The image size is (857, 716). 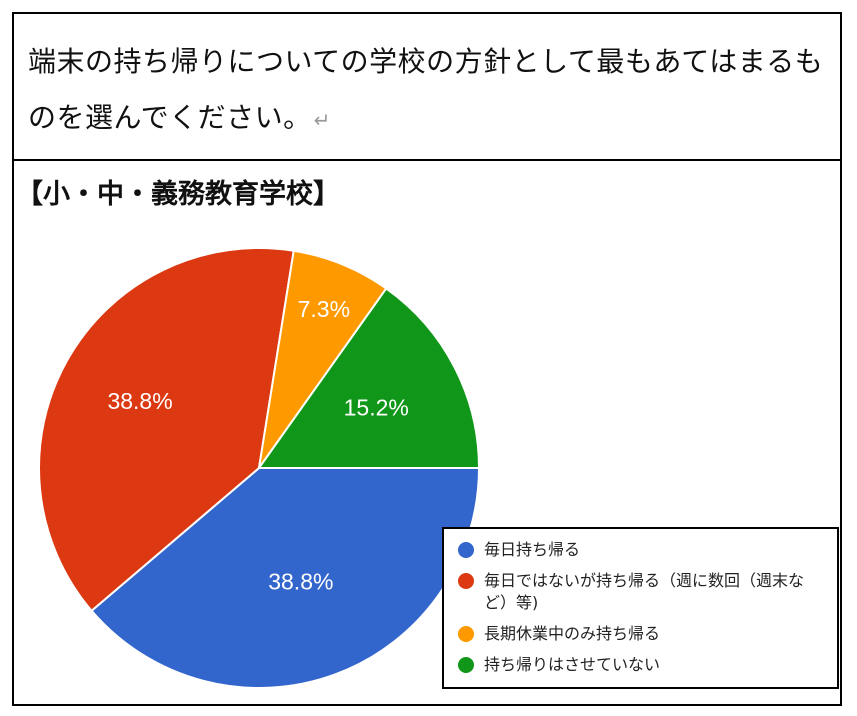 I want to click on legend-item-2: 長期休業中のみ持ち帰る, so click(x=642, y=634).